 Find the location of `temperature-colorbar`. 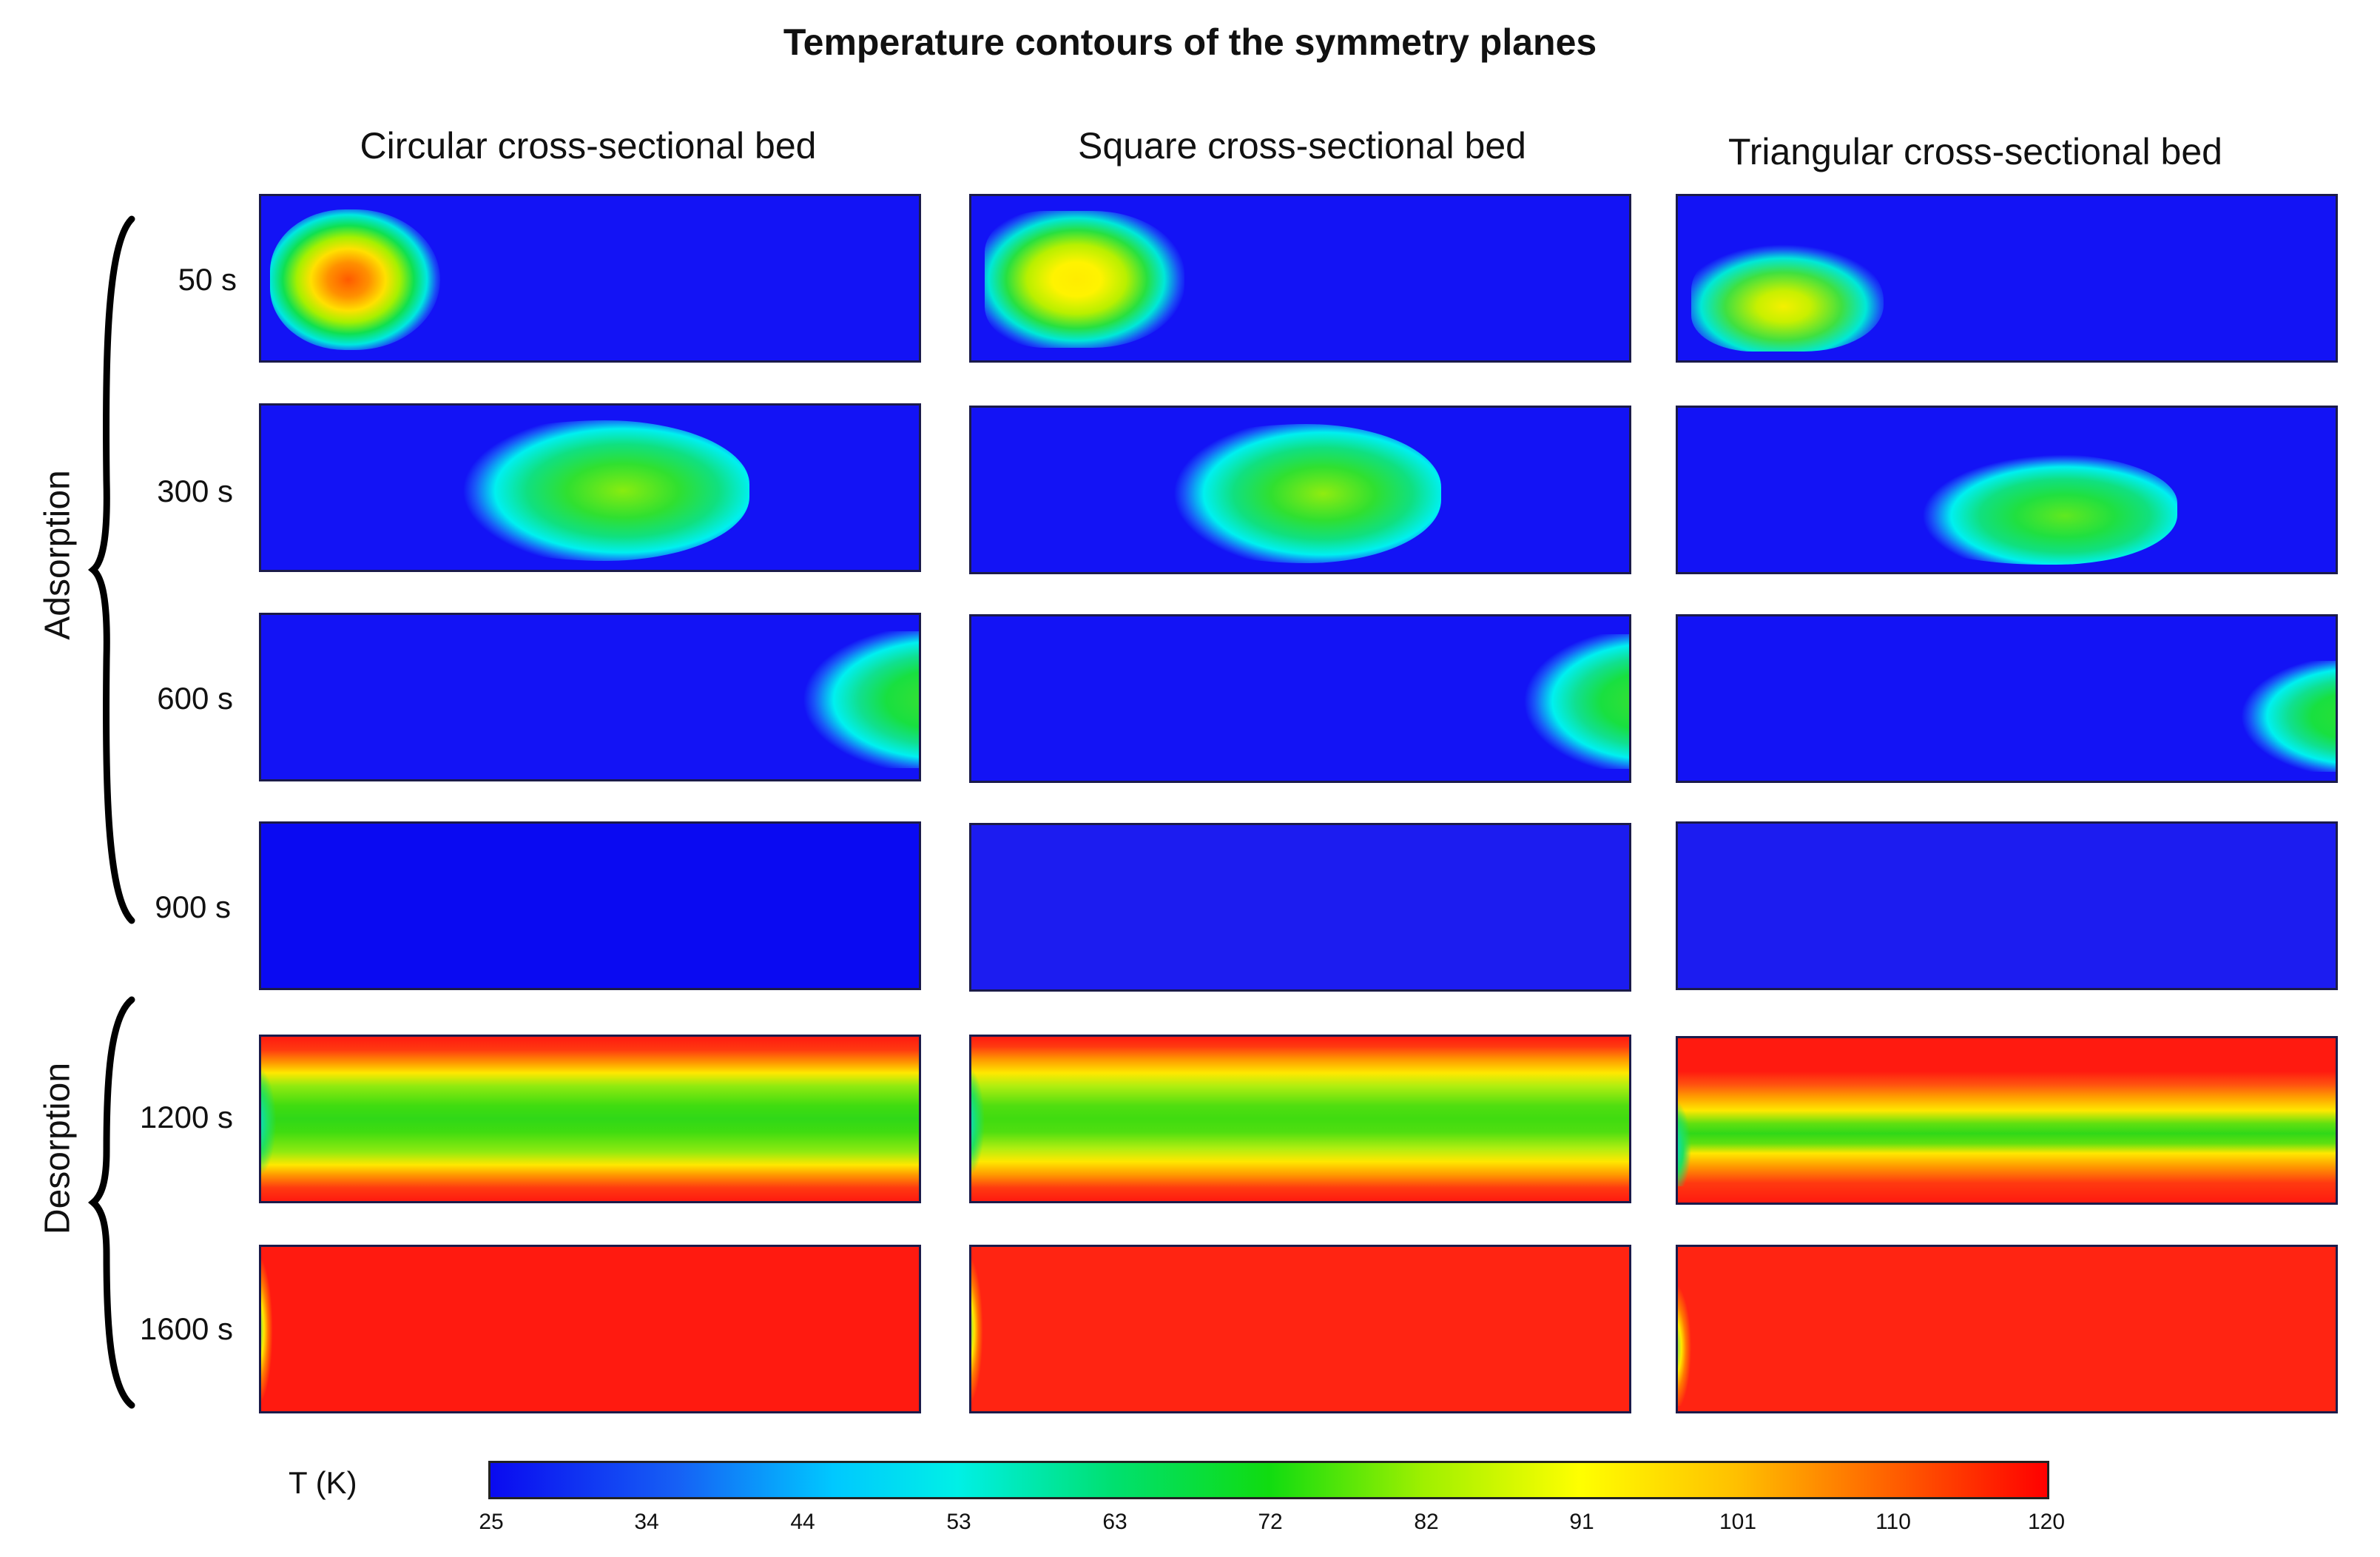

temperature-colorbar is located at coordinates (1269, 1480).